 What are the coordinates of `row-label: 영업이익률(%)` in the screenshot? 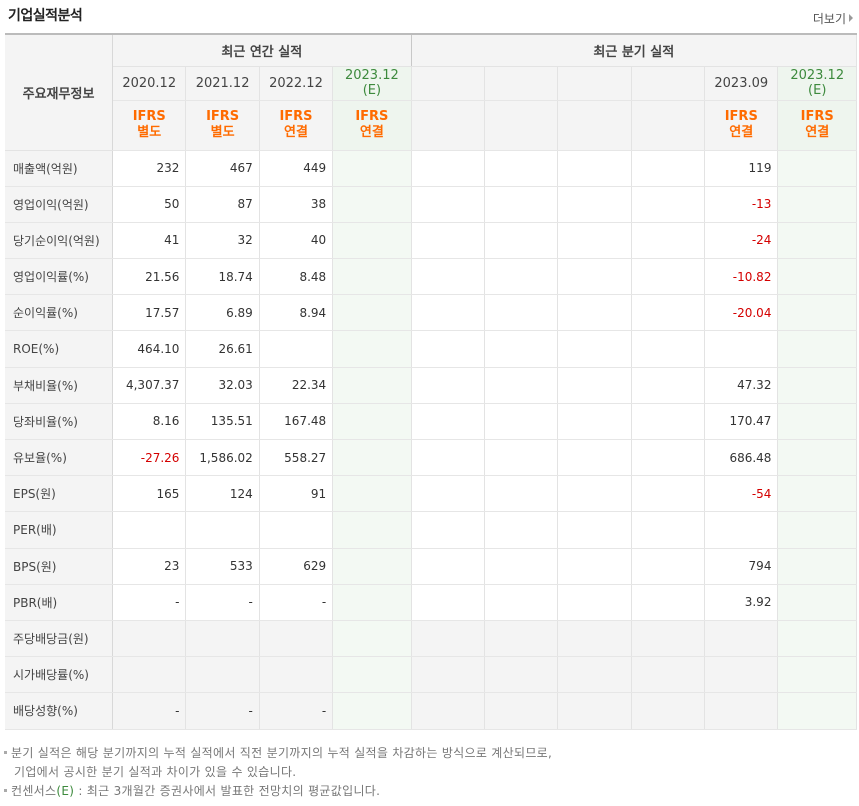 It's located at (59, 277).